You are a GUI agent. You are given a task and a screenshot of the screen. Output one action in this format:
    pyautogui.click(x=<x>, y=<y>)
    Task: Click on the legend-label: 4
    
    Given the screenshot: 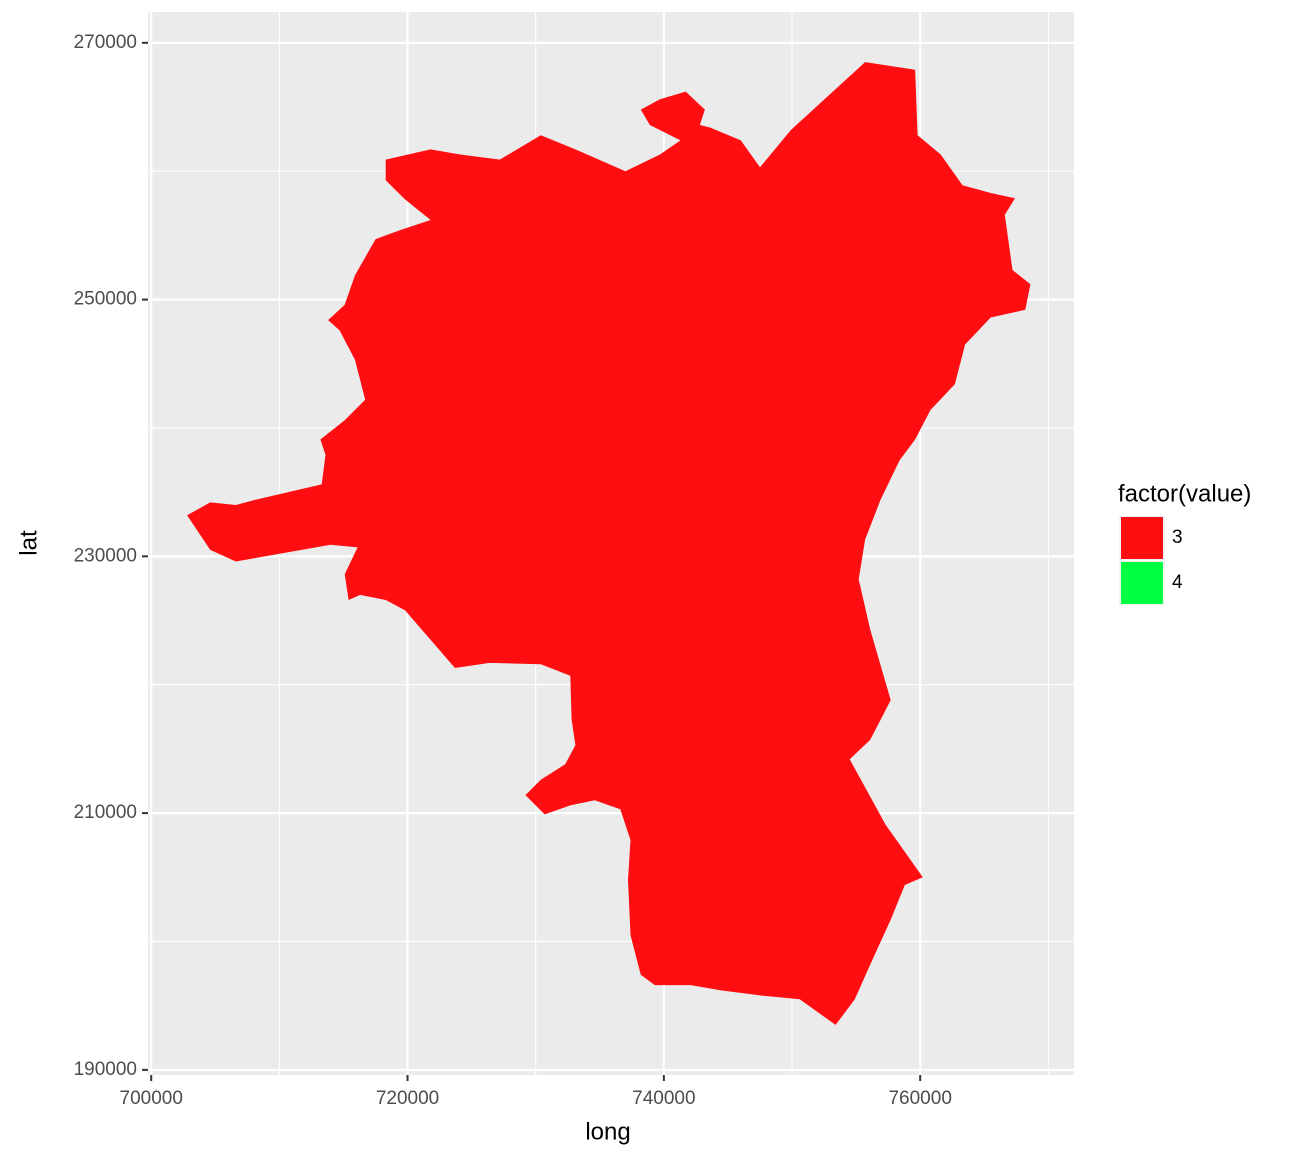 What is the action you would take?
    pyautogui.click(x=1177, y=582)
    